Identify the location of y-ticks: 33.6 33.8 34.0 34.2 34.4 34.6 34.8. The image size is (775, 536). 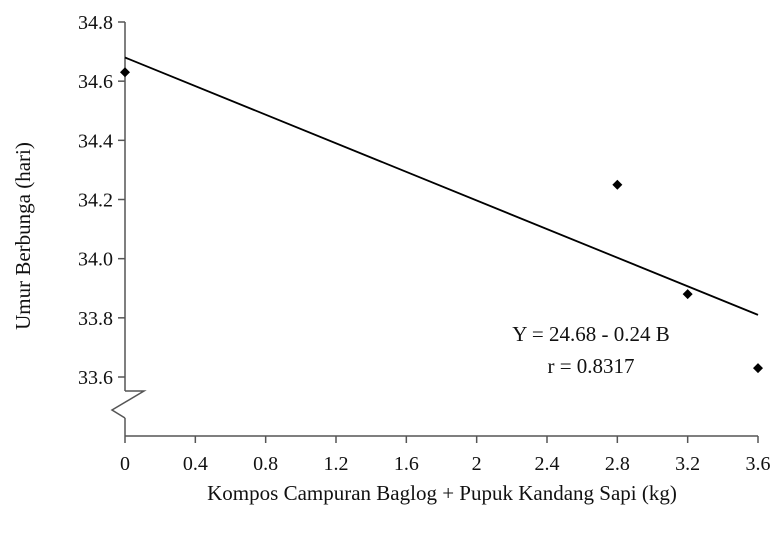
(101, 200).